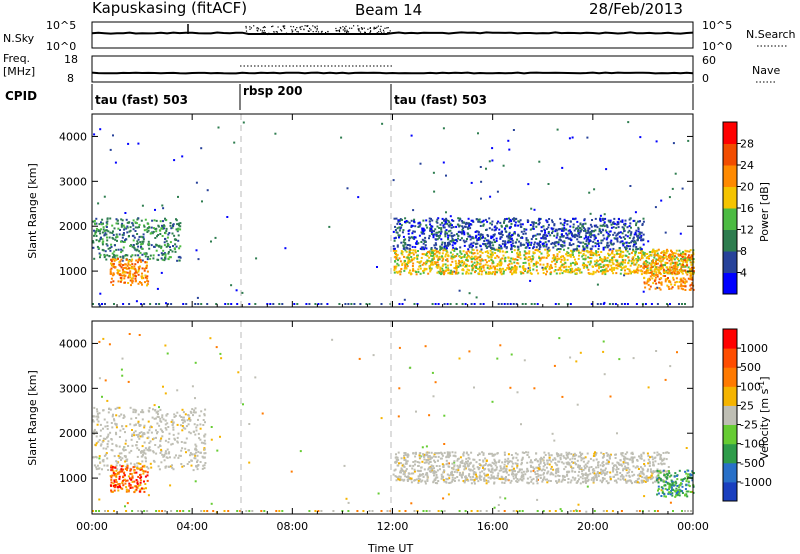 This screenshot has height=554, width=800. Describe the element at coordinates (730, 176) in the screenshot. I see `colorbar-swatch` at that location.